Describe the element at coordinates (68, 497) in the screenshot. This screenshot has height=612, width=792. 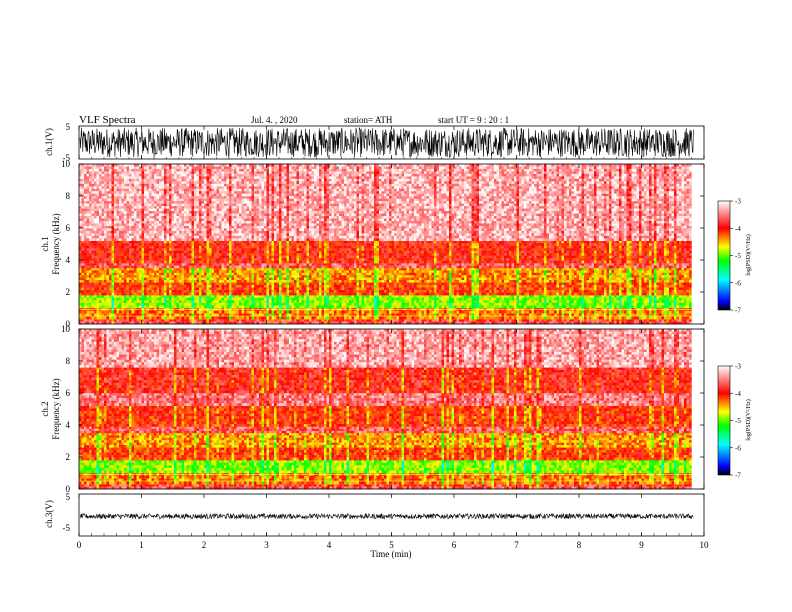
I see `ch3-waveform-ytick-top: 5` at that location.